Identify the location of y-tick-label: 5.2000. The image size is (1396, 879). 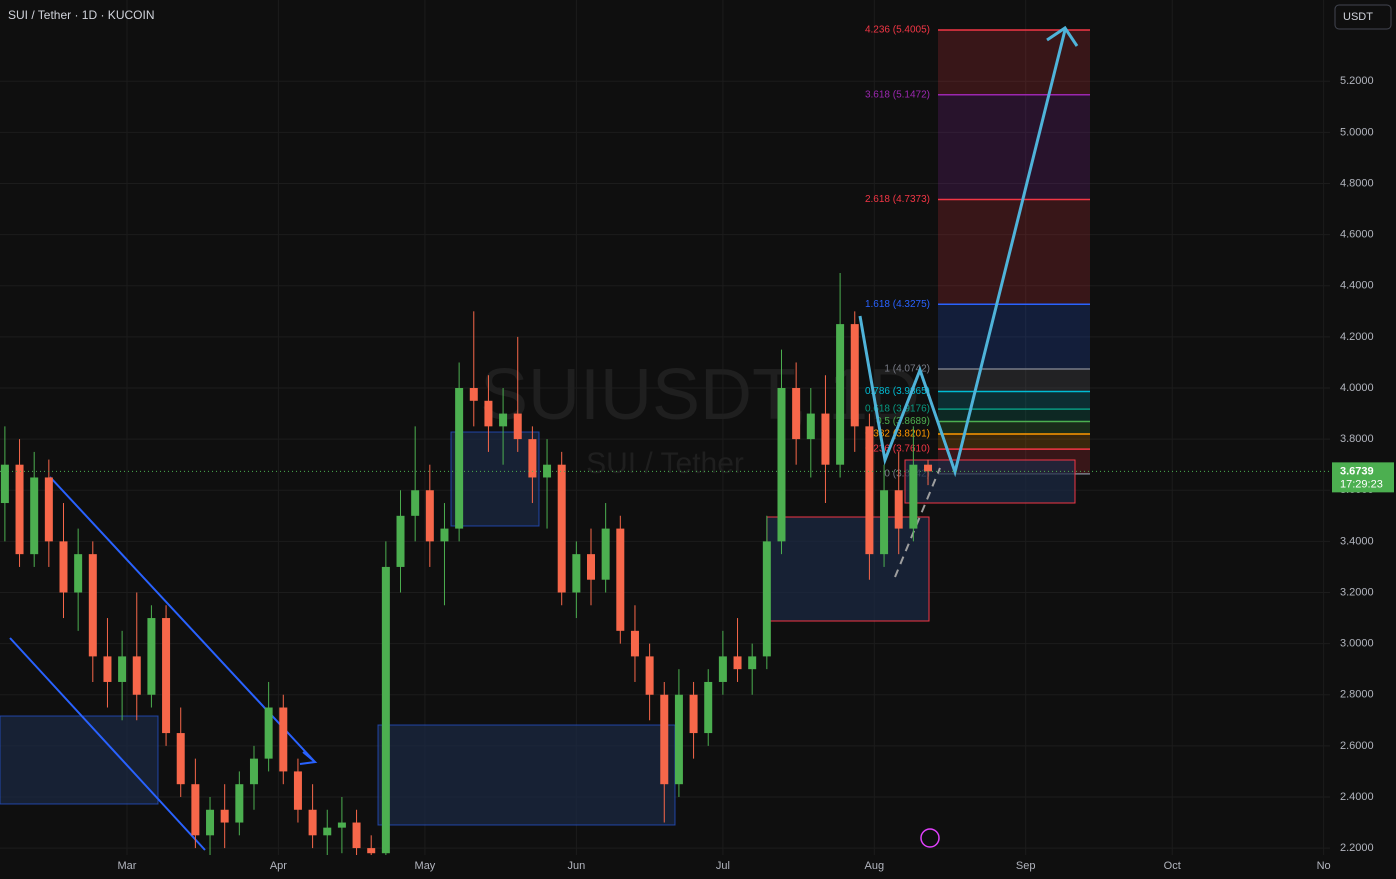
(1357, 81).